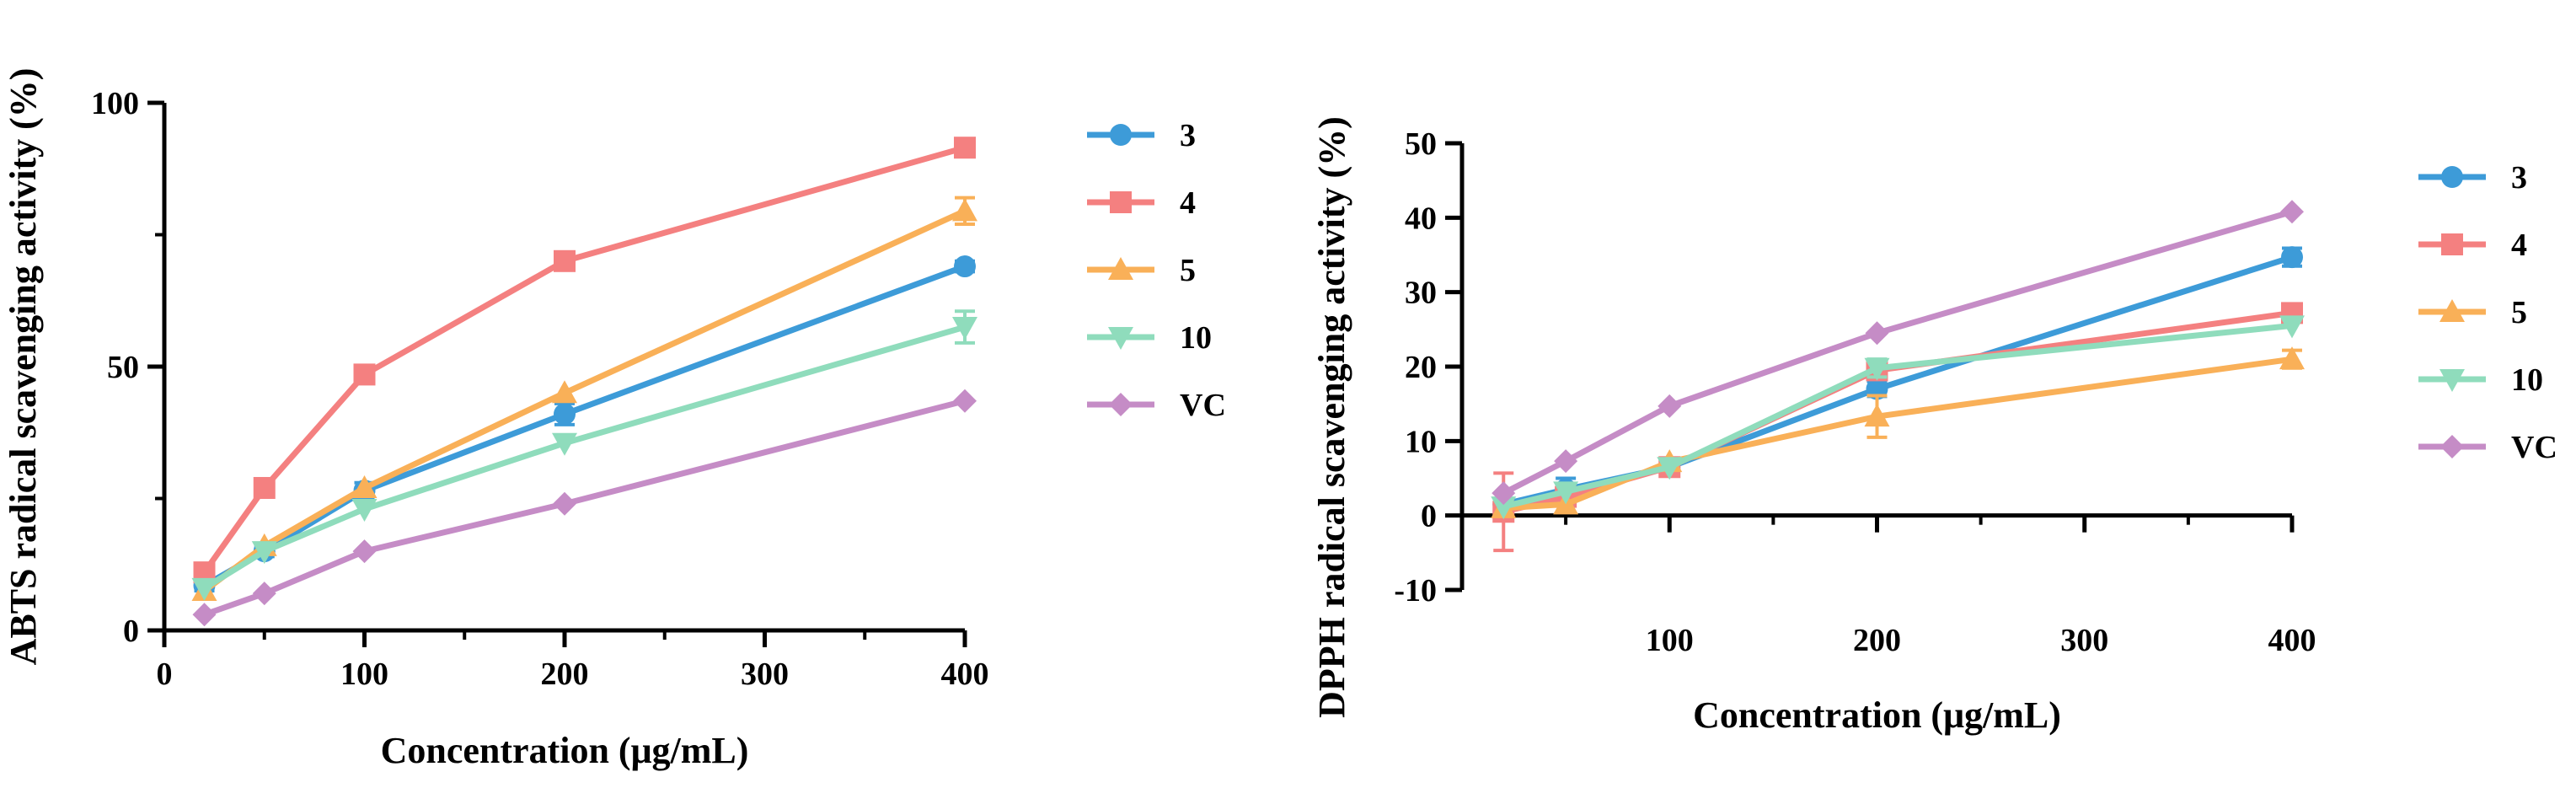 Image resolution: width=2576 pixels, height=788 pixels. What do you see at coordinates (364, 674) in the screenshot?
I see `abts-x-tick-label: 100` at bounding box center [364, 674].